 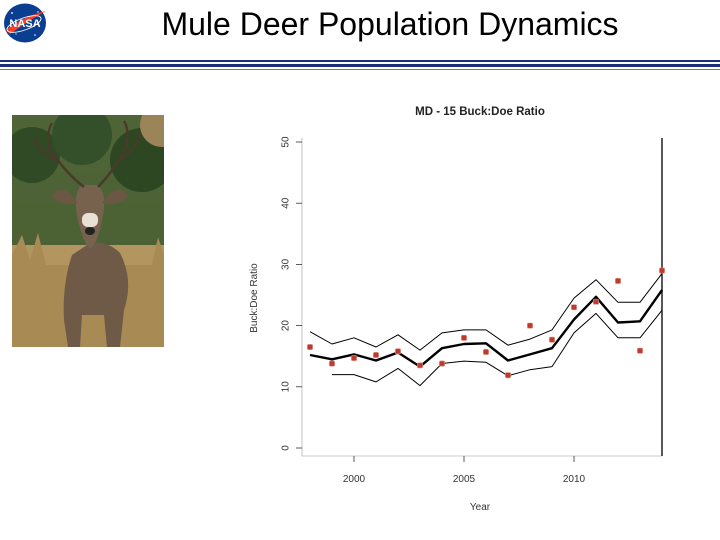 I want to click on logo-swoosh, so click(x=26, y=22).